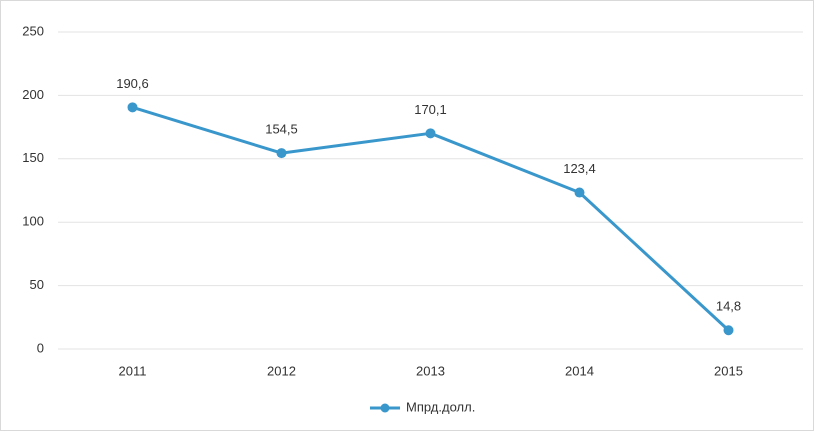  What do you see at coordinates (728, 306) in the screenshot?
I see `data-label: 14,8` at bounding box center [728, 306].